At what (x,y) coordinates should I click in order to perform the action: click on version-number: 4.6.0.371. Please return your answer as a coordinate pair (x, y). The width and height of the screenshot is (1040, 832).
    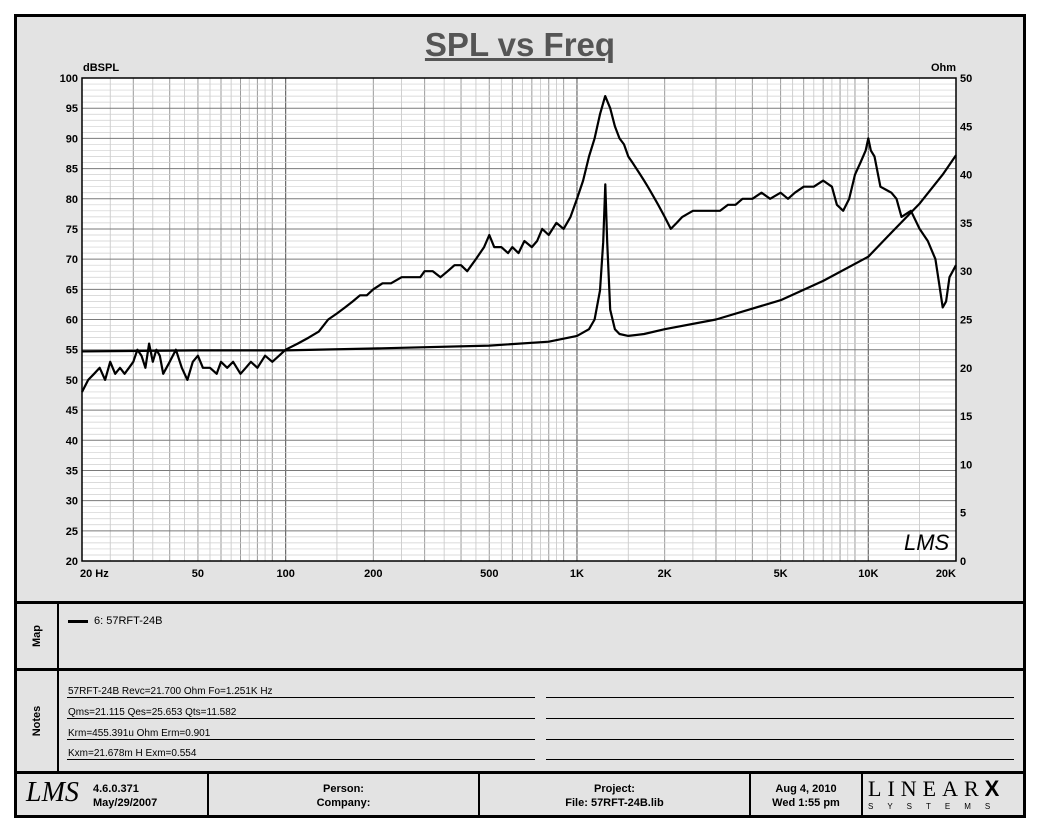
    Looking at the image, I should click on (116, 789).